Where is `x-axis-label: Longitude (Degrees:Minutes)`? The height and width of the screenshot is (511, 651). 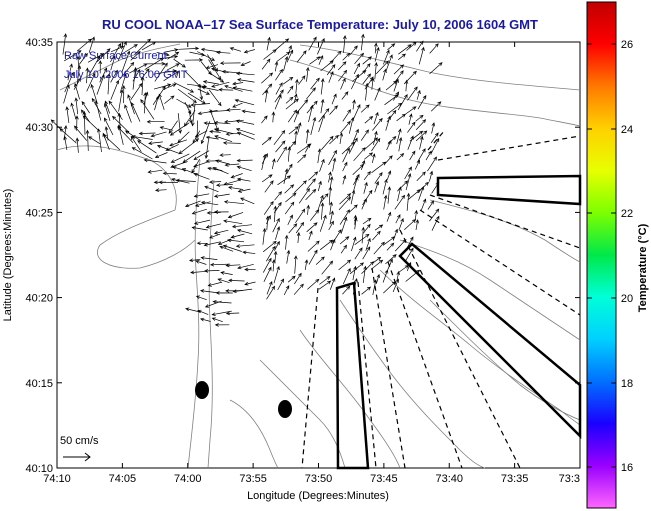
x-axis-label: Longitude (Degrees:Minutes) is located at coordinates (318, 496).